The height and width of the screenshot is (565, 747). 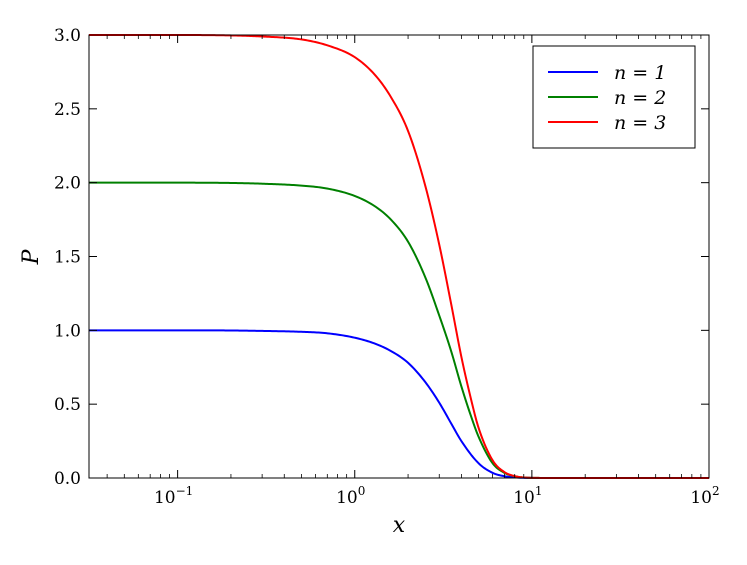 What do you see at coordinates (67, 331) in the screenshot?
I see `y-tick-label: 1.0` at bounding box center [67, 331].